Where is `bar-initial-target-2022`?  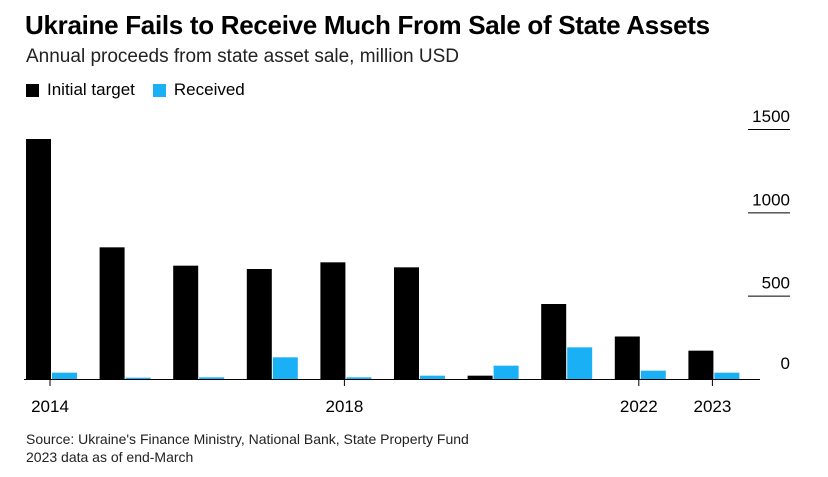 bar-initial-target-2022 is located at coordinates (627, 357).